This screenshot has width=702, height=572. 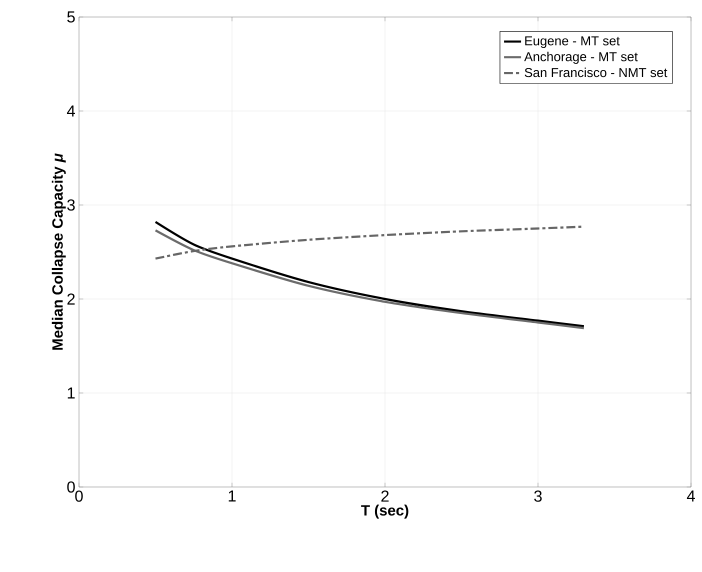 What do you see at coordinates (596, 73) in the screenshot?
I see `legend-label: San Francisco - NMT set` at bounding box center [596, 73].